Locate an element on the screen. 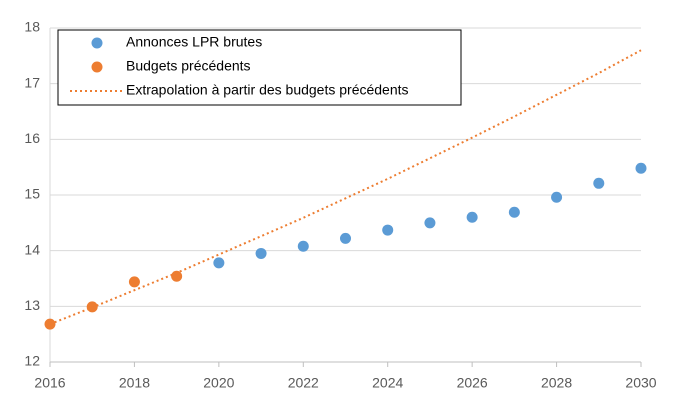 The height and width of the screenshot is (402, 677). x-tick-label: 2022 is located at coordinates (303, 383).